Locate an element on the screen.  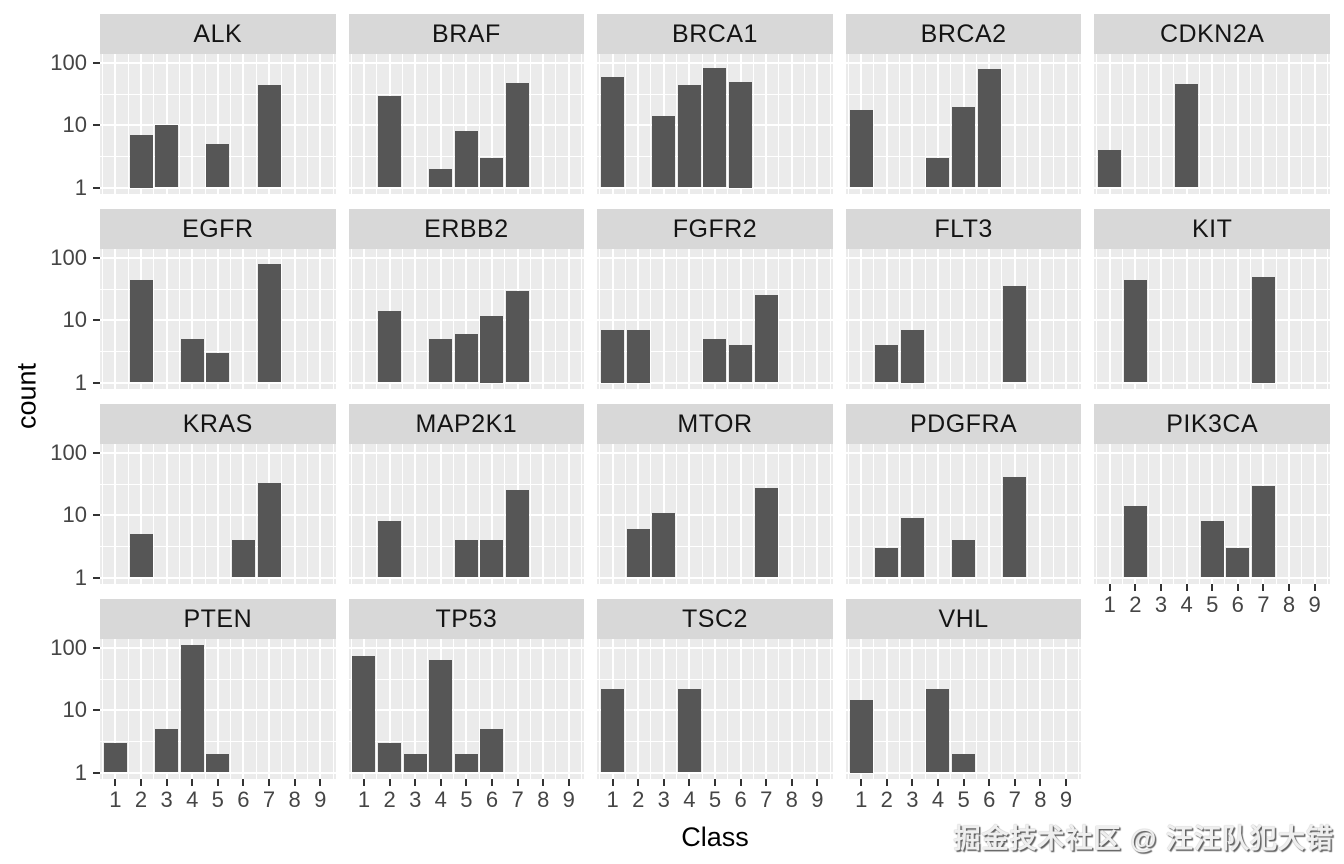
x-tick-label: 2 is located at coordinates (886, 799).